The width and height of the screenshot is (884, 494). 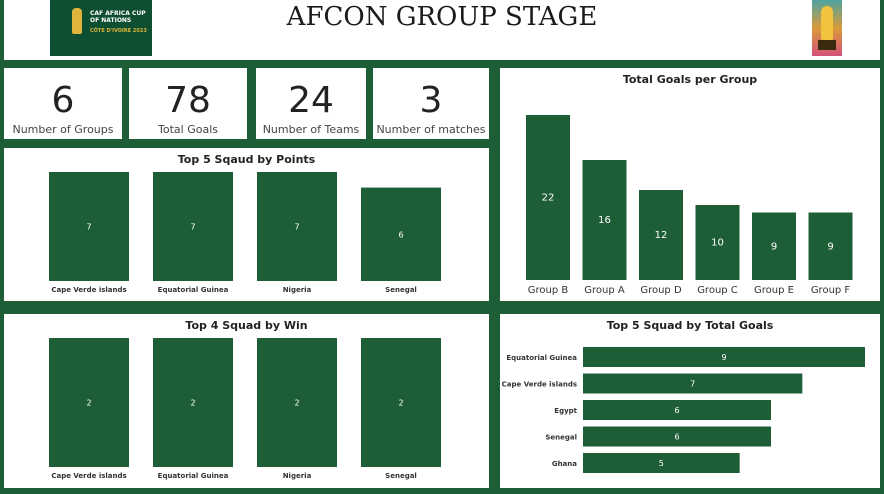 I want to click on kpi-value: 6, so click(x=63, y=100).